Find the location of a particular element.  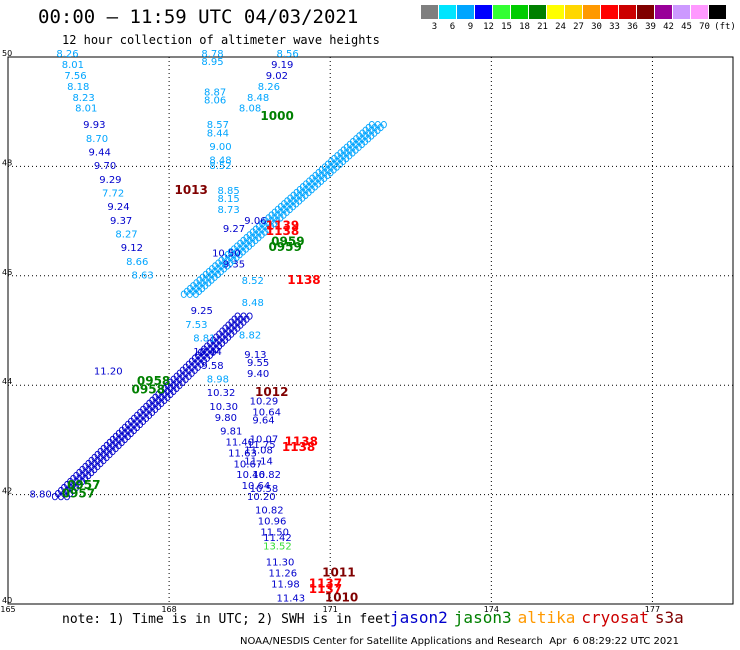

scale-label: 24 is located at coordinates (560, 27).